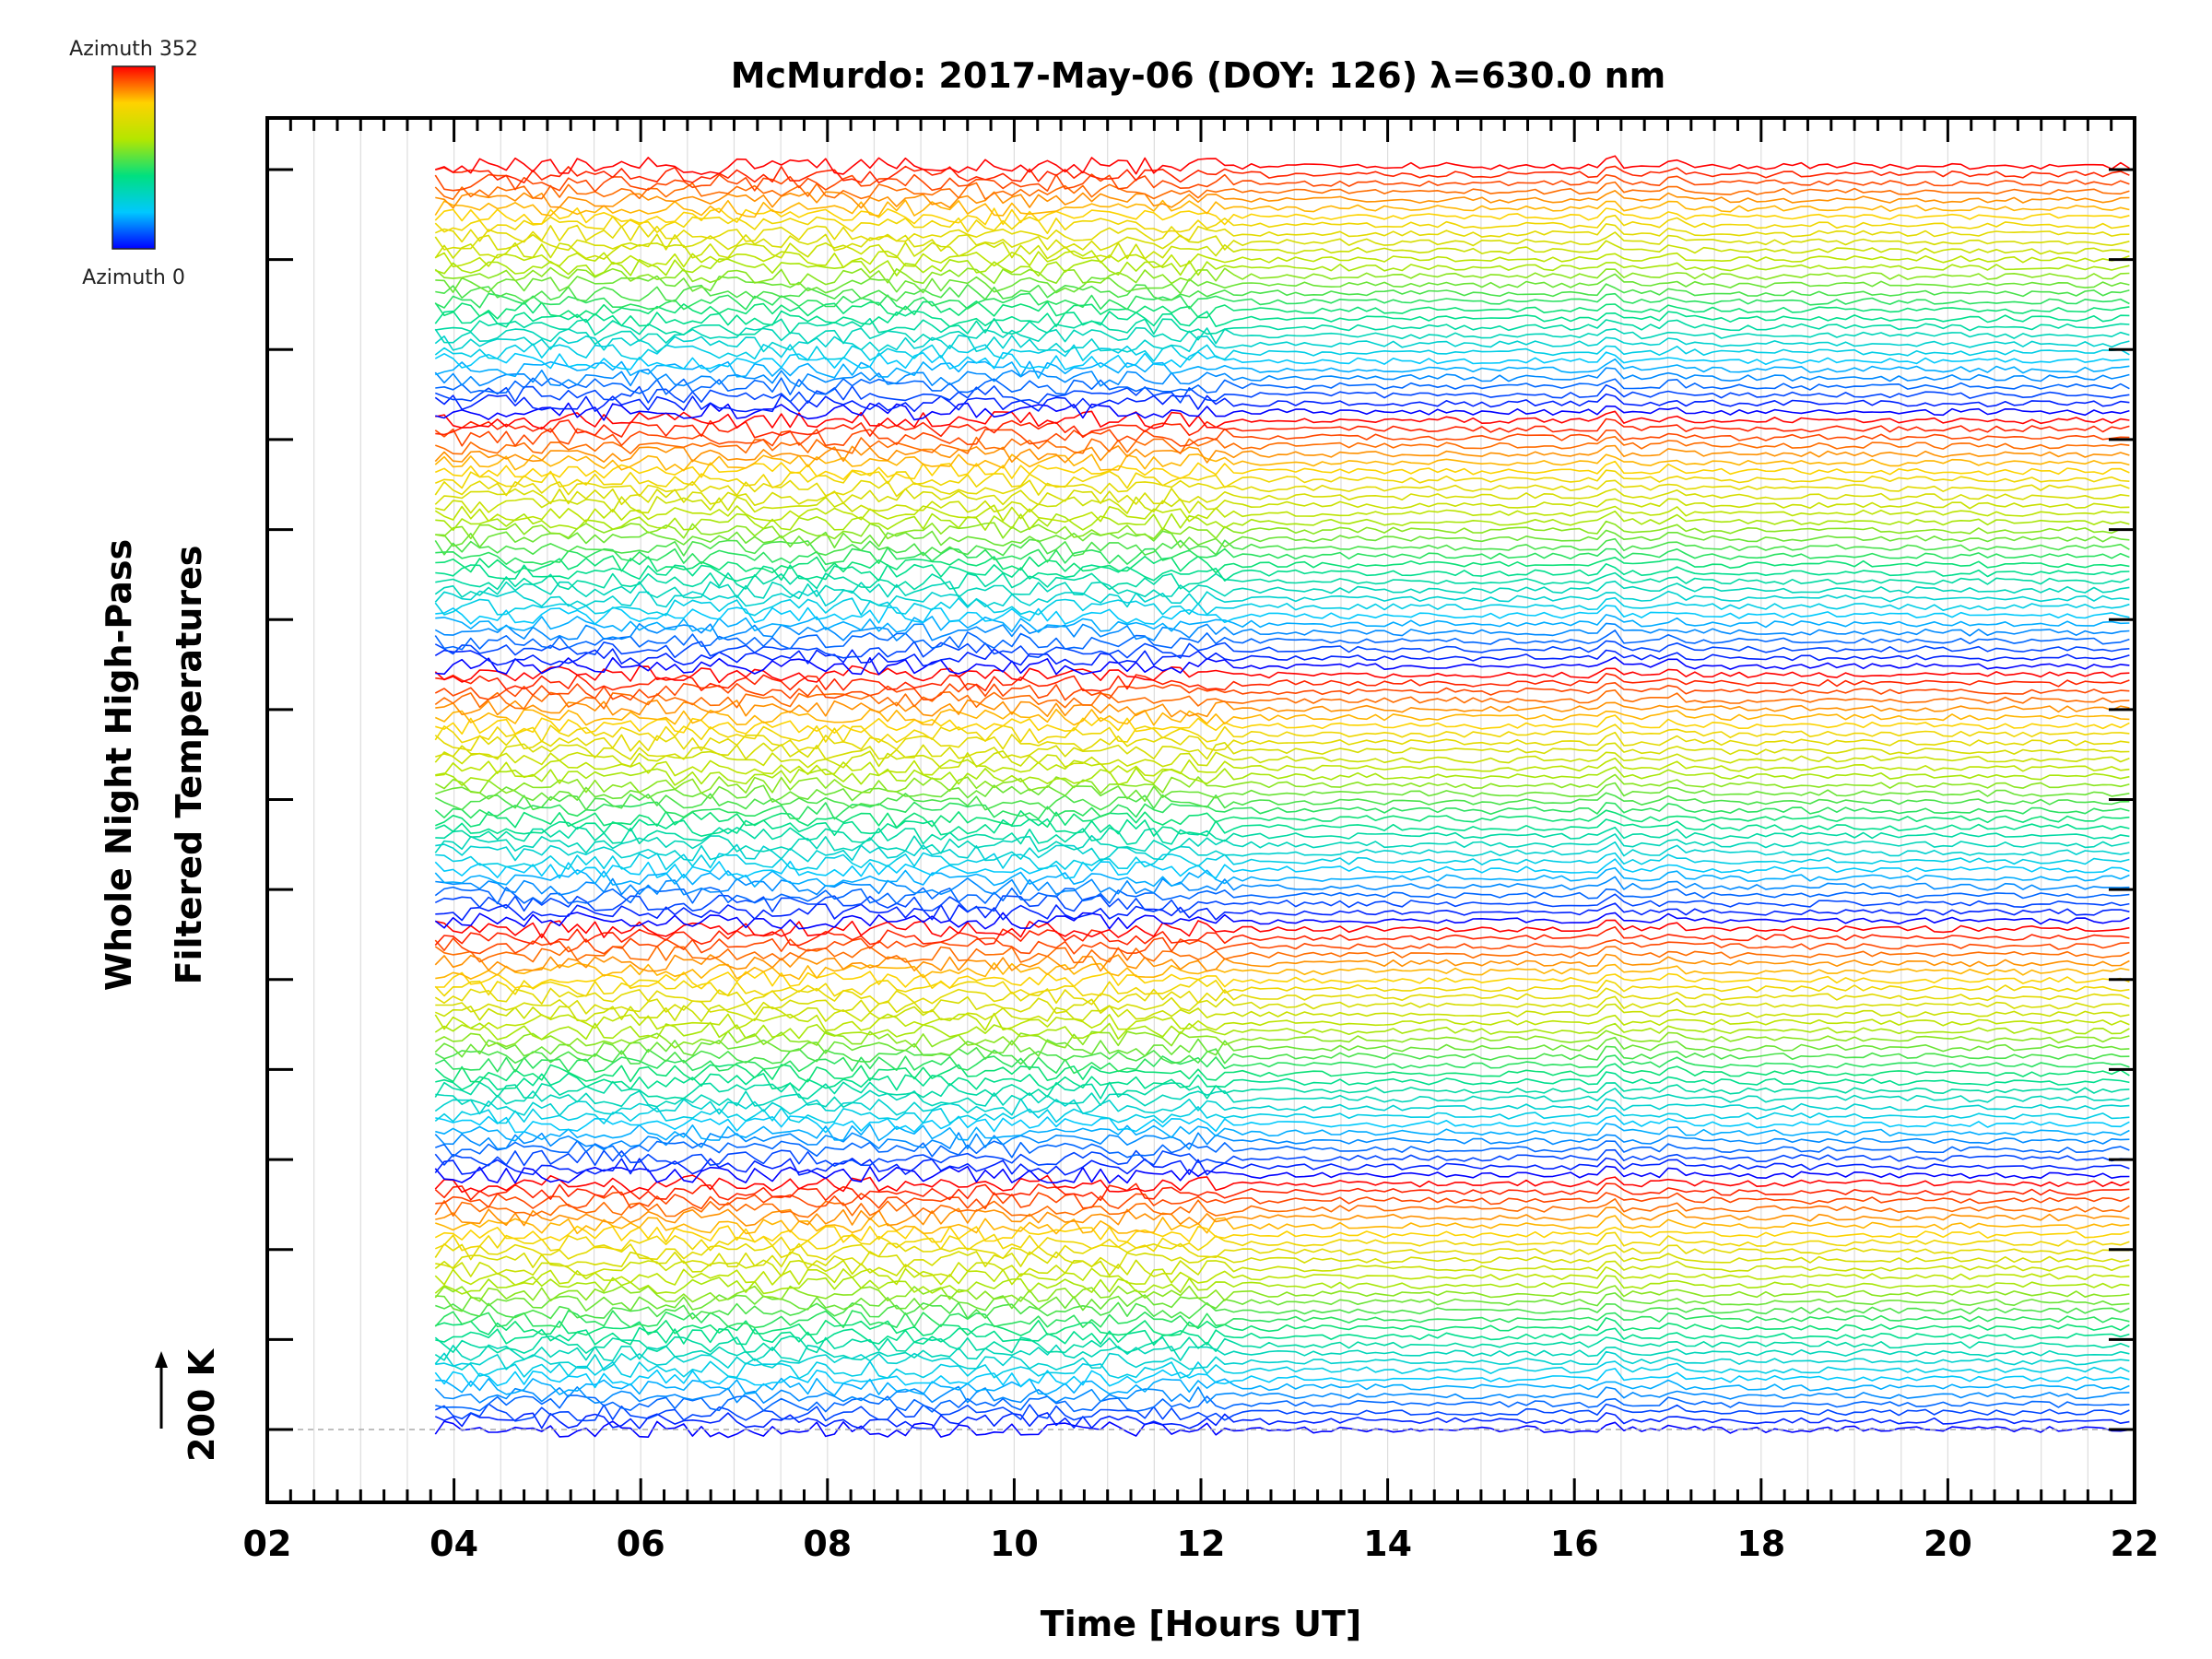 Image resolution: width=2212 pixels, height=1659 pixels. I want to click on x-tick-label: 18, so click(1760, 1544).